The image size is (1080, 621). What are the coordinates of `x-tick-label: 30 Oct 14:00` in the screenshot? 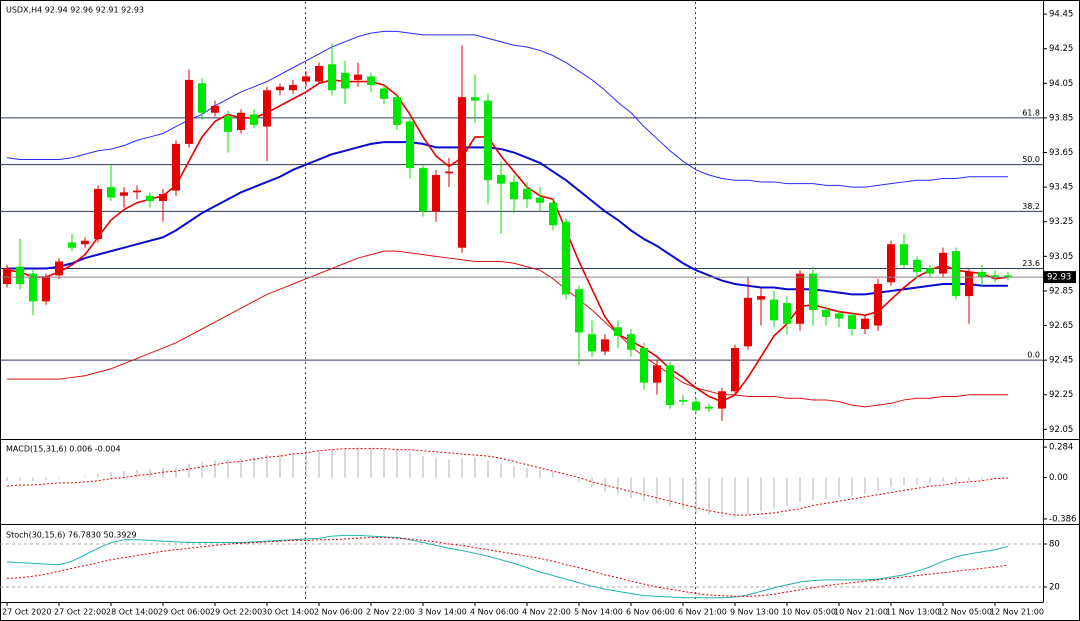 It's located at (288, 612).